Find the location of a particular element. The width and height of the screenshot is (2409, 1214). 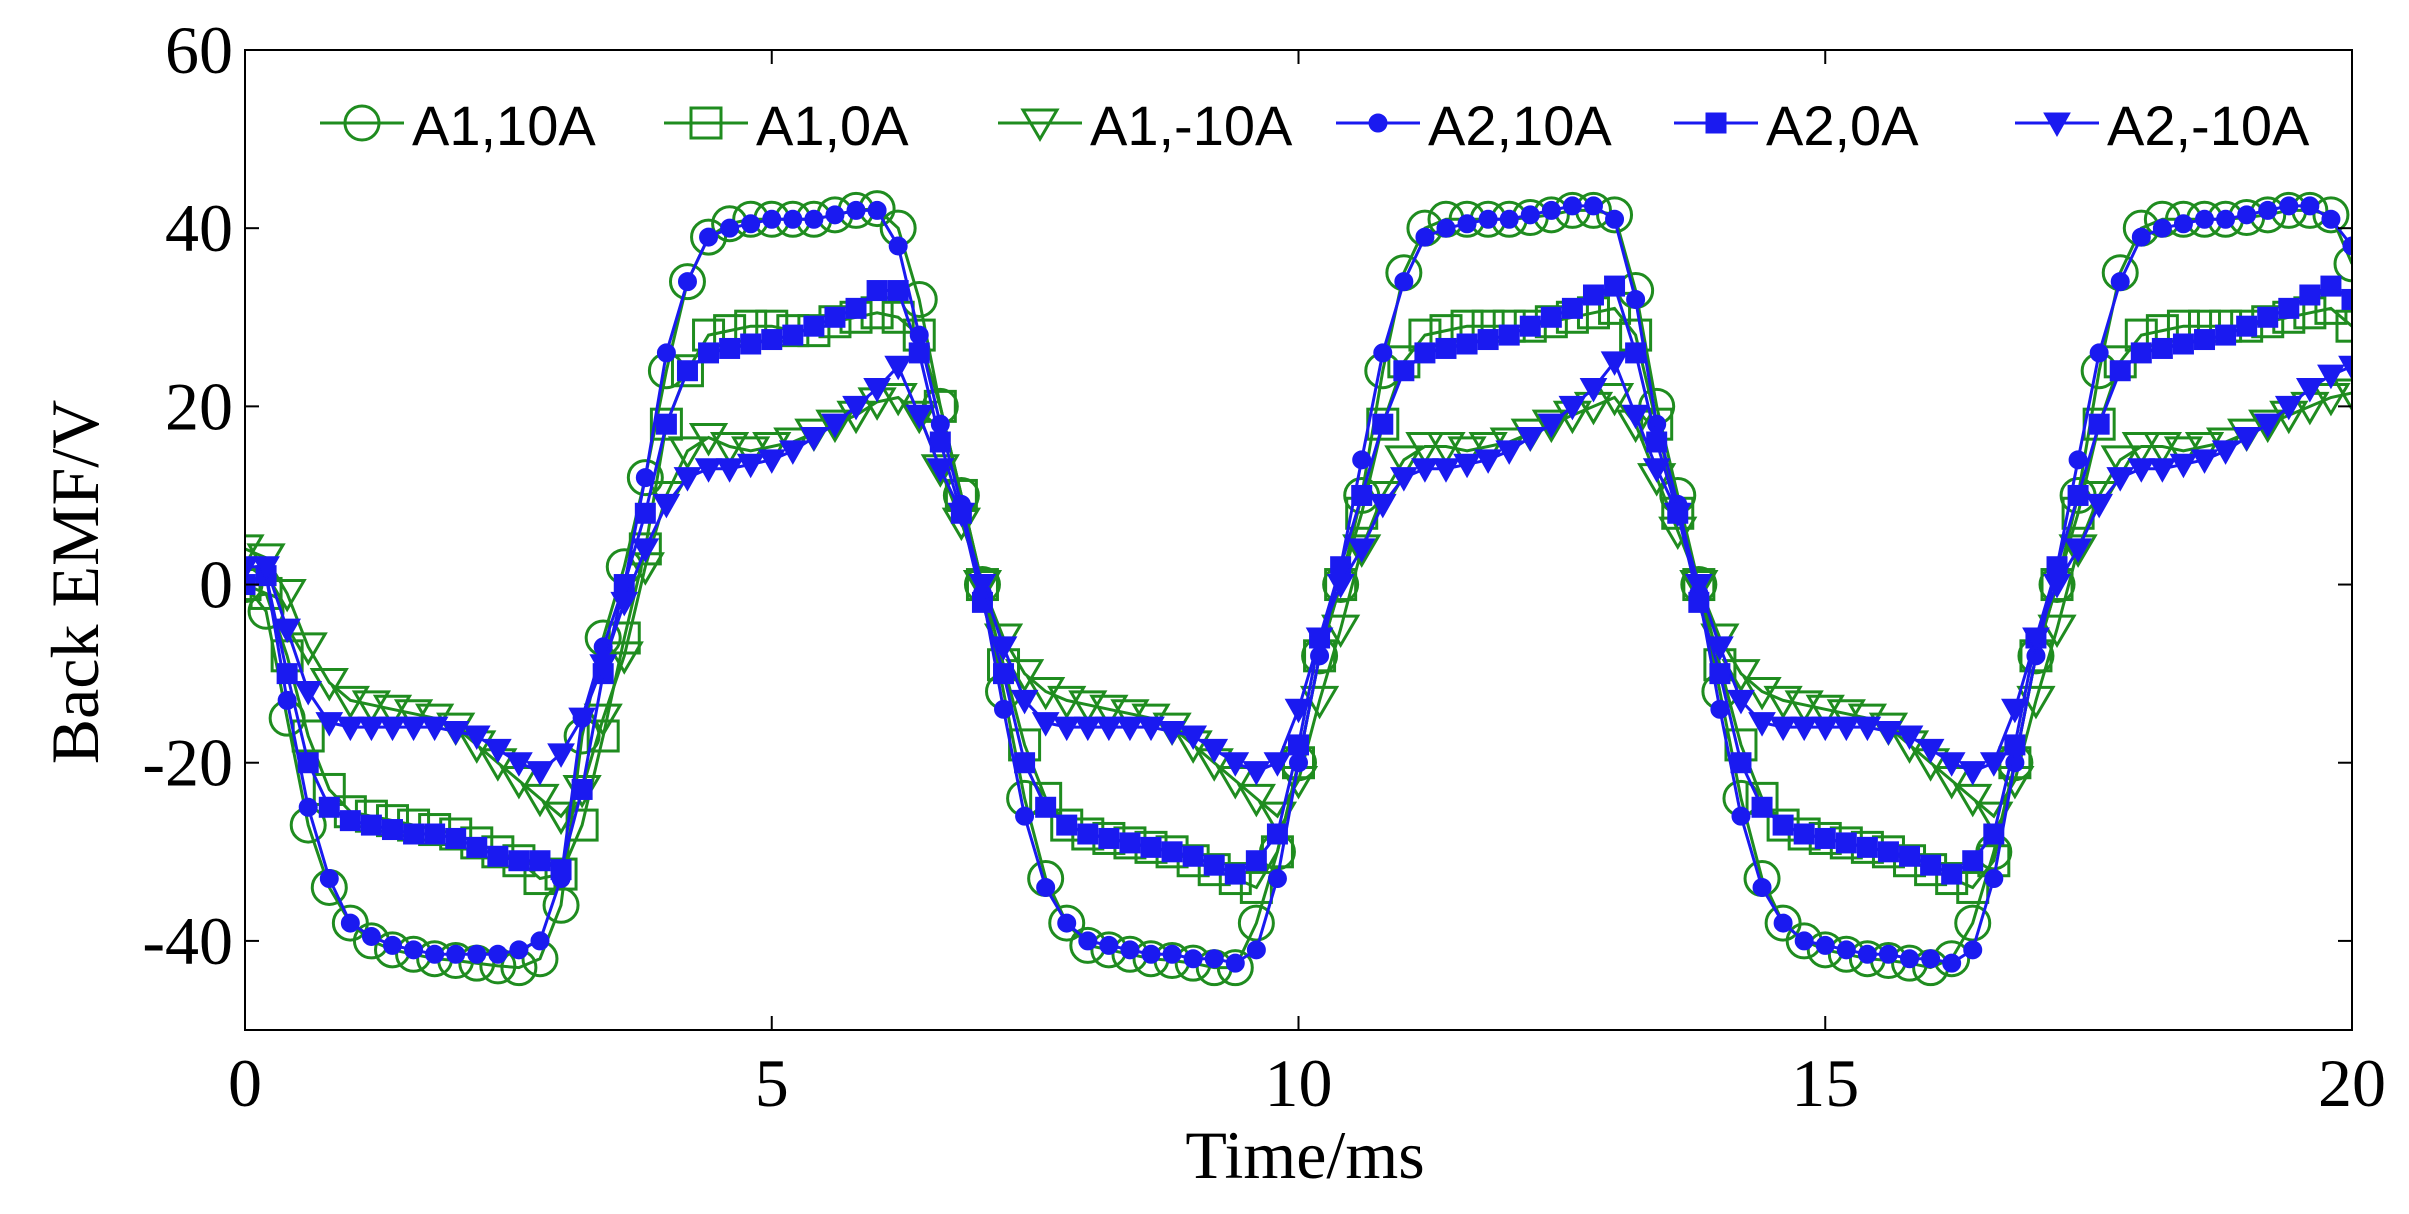

legend-entry-A1,10A: A1,10A is located at coordinates (458, 125).